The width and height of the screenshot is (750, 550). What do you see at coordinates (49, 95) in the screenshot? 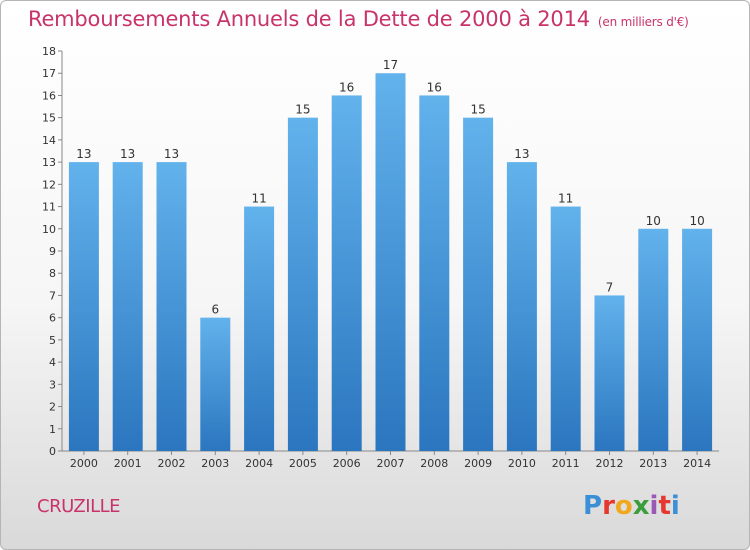
I see `y-tick-label: 16` at bounding box center [49, 95].